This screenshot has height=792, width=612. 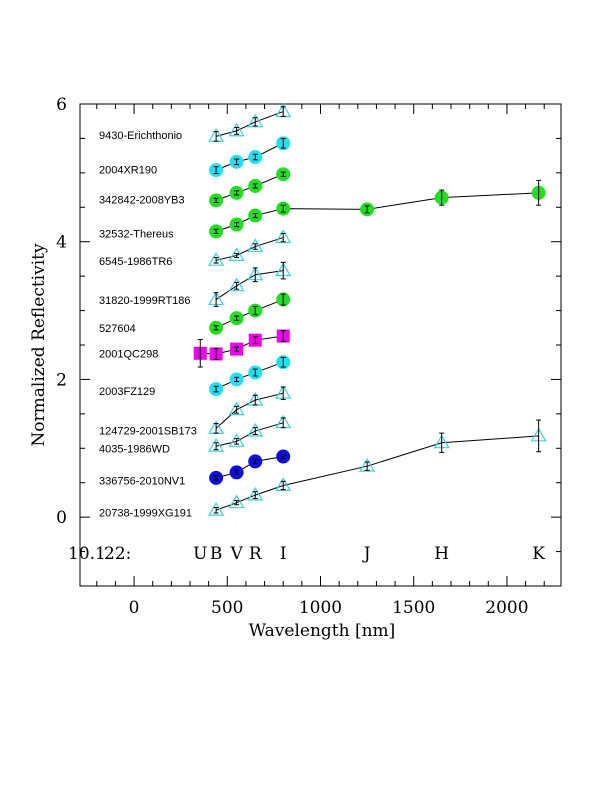 What do you see at coordinates (256, 554) in the screenshot?
I see `band-letter: R` at bounding box center [256, 554].